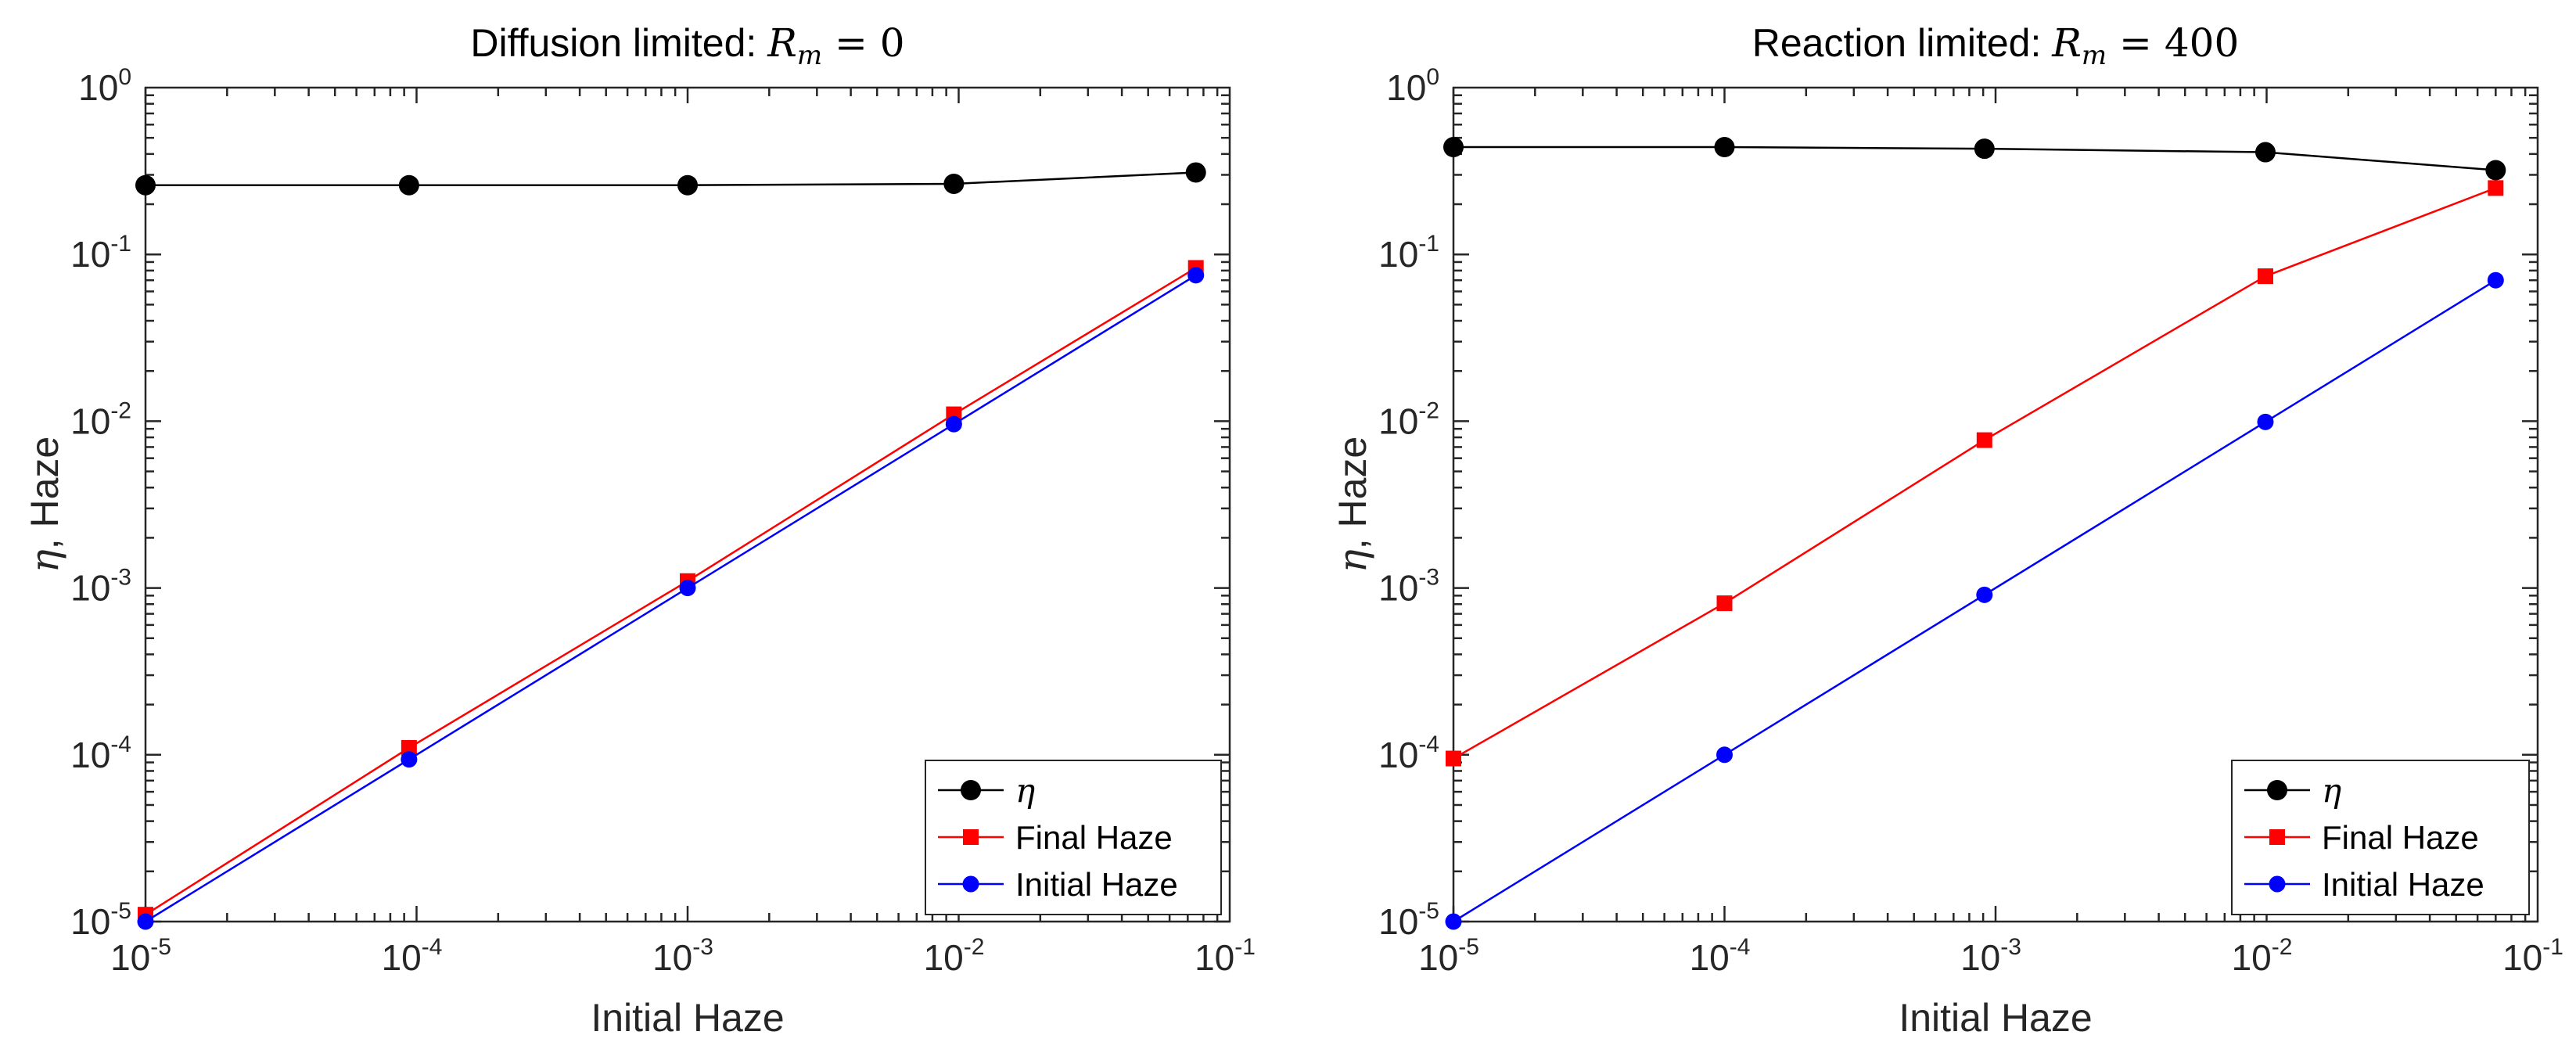 The image size is (2576, 1053). I want to click on x-tick-label-exponent: -3, so click(2011, 947).